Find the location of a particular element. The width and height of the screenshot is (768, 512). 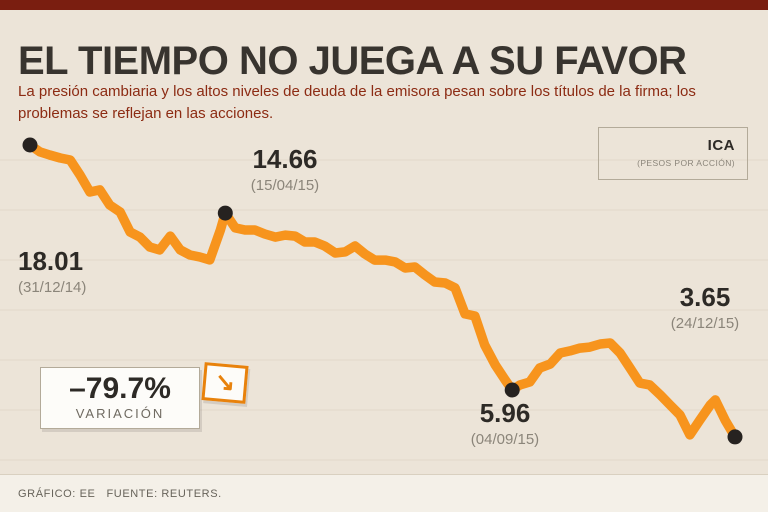

keypoint-label-start: 18.01 (31/12/14) is located at coordinates (52, 271).